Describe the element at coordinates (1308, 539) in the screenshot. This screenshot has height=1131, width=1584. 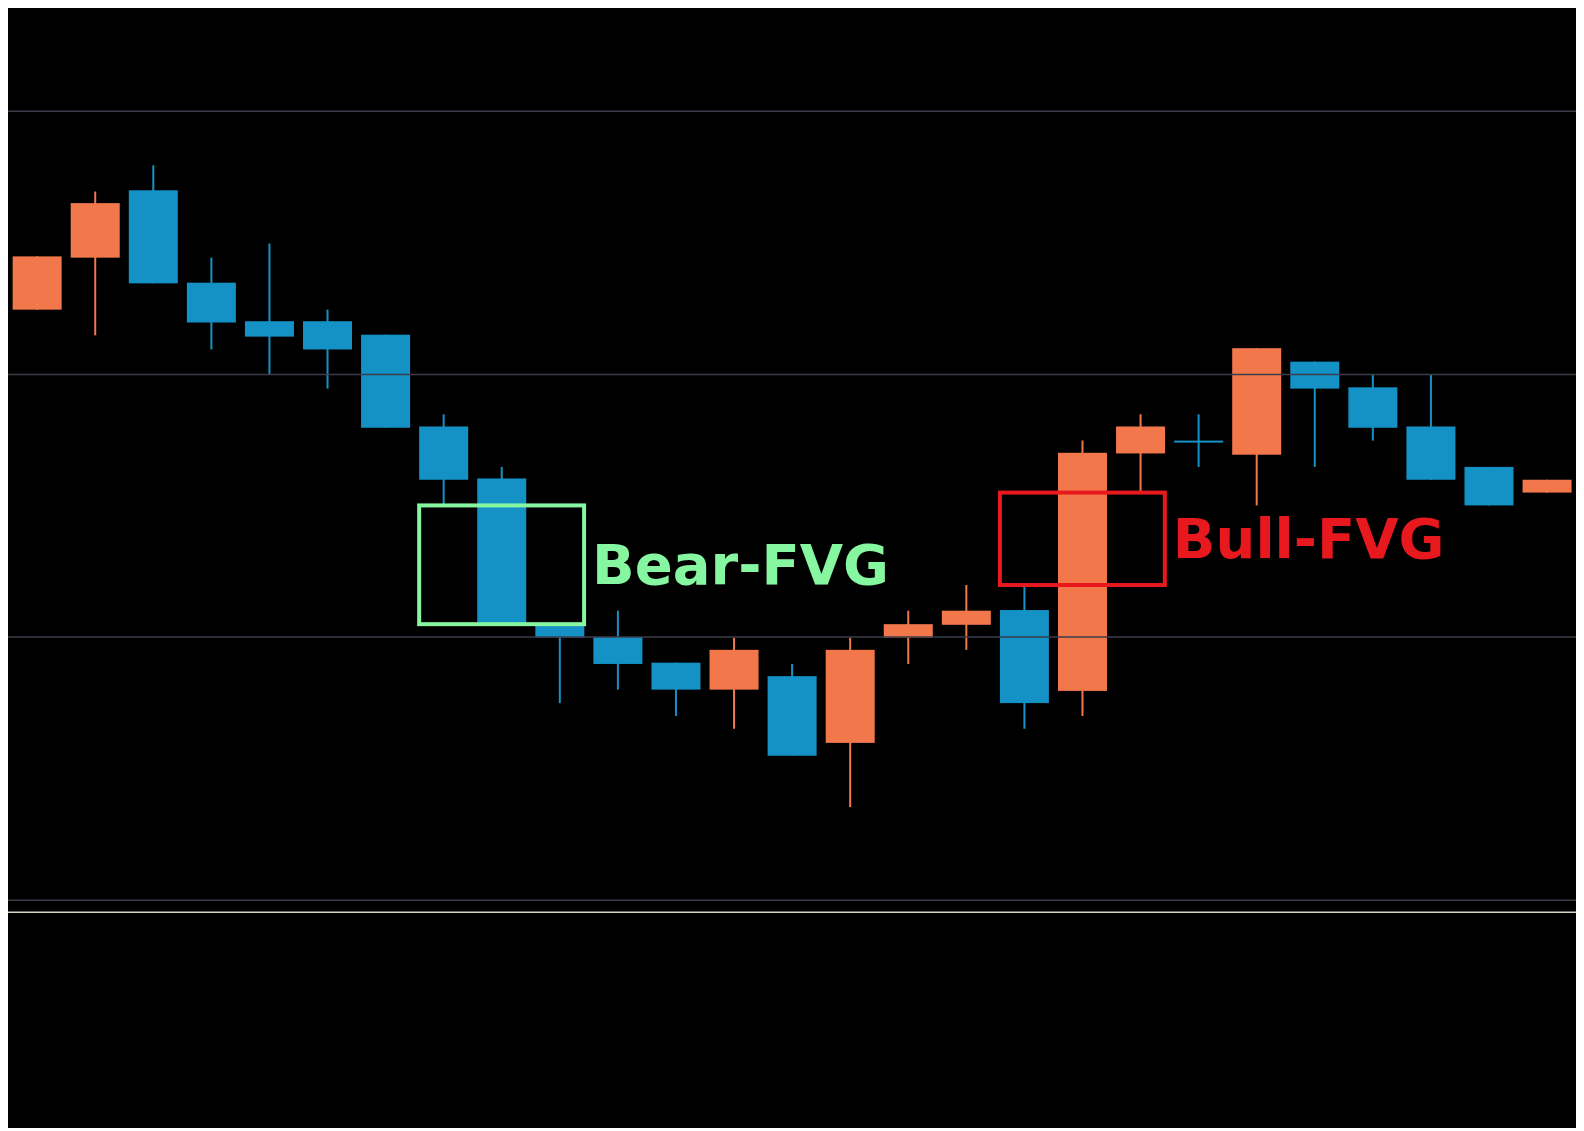
I see `annotation: Bull-FVG` at that location.